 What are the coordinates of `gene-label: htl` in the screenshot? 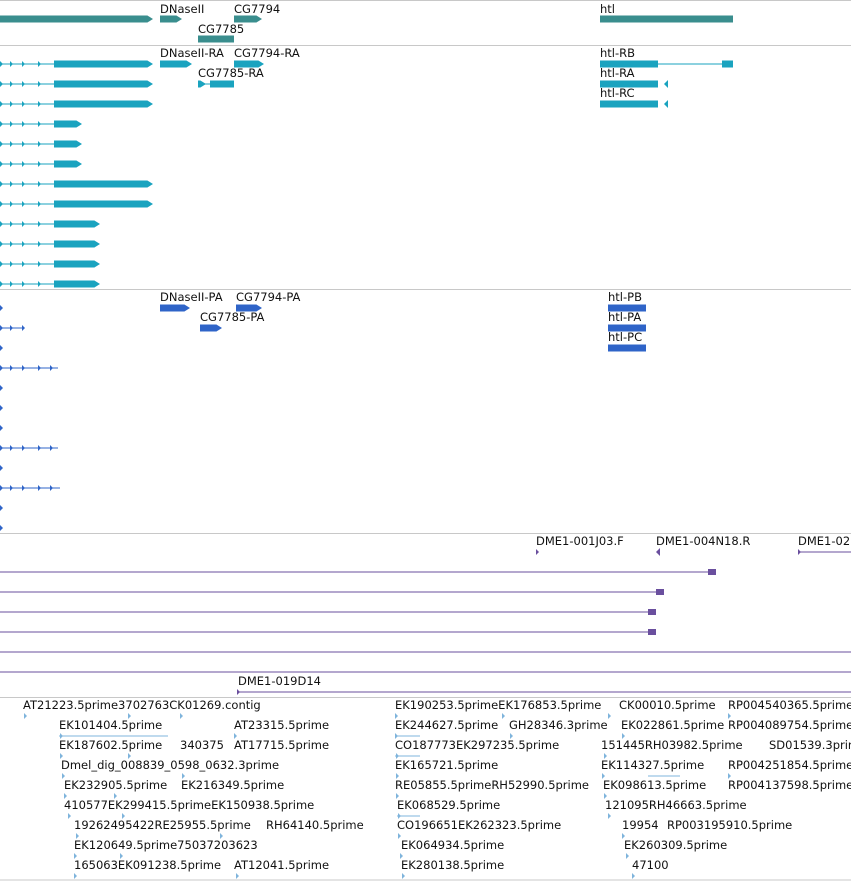 It's located at (607, 9).